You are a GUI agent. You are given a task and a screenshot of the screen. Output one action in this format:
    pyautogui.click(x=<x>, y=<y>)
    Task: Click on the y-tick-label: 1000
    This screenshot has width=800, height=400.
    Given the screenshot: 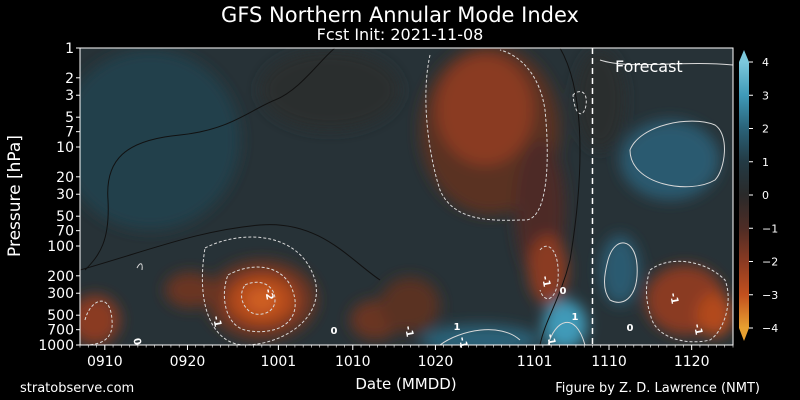 What is the action you would take?
    pyautogui.click(x=56, y=346)
    